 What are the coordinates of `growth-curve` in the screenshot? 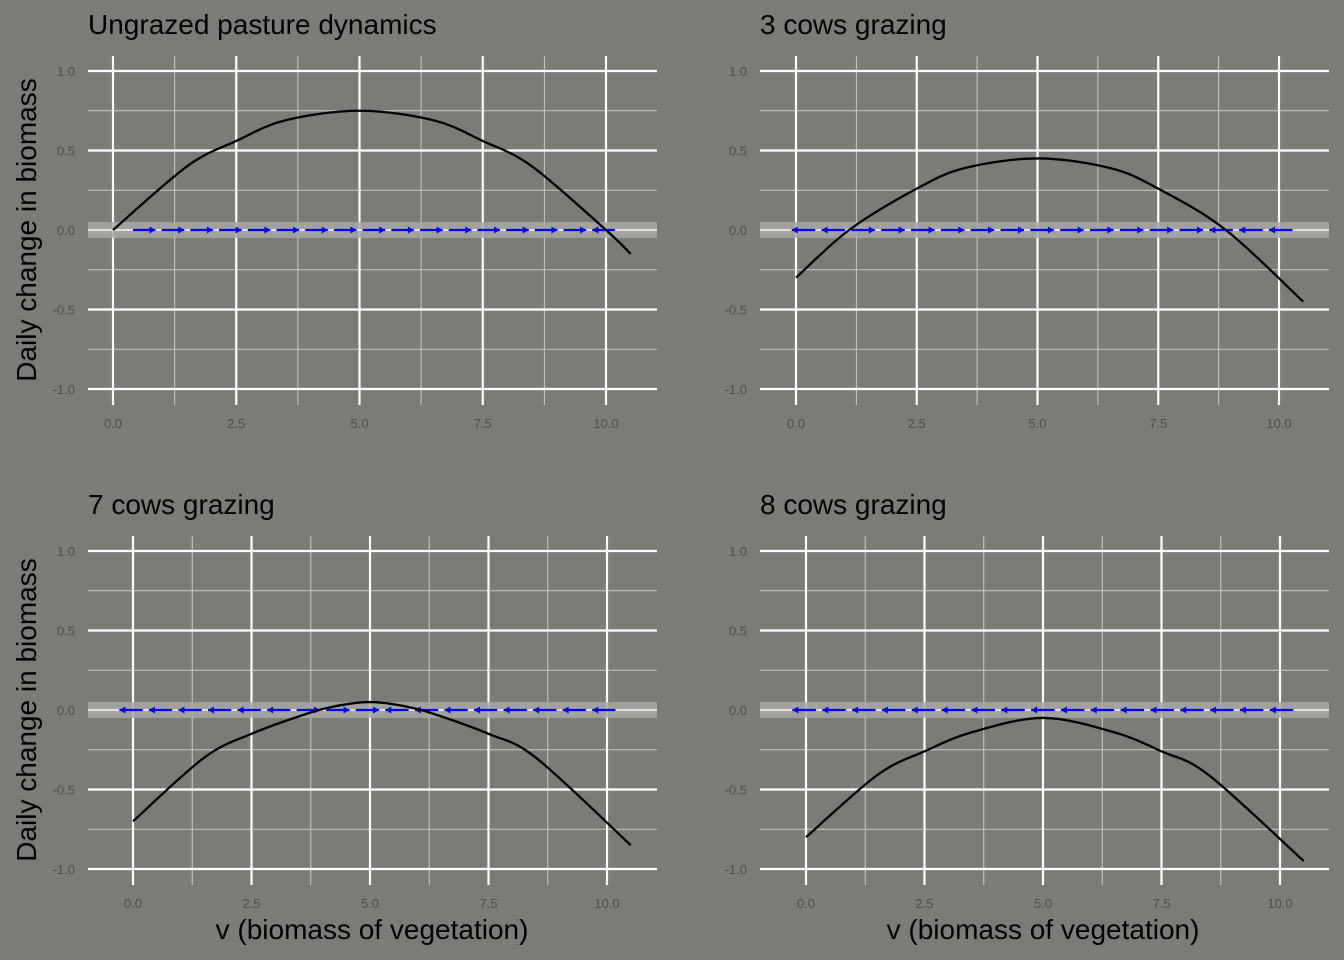 It's located at (382, 773).